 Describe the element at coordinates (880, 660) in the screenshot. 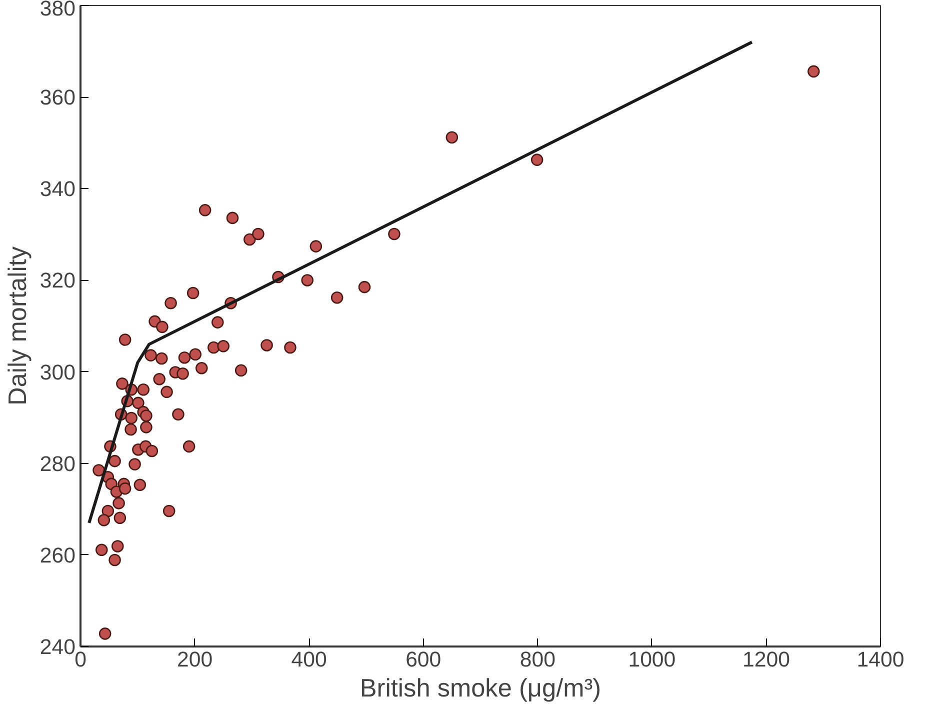

I see `x-tick-label: 1400` at that location.